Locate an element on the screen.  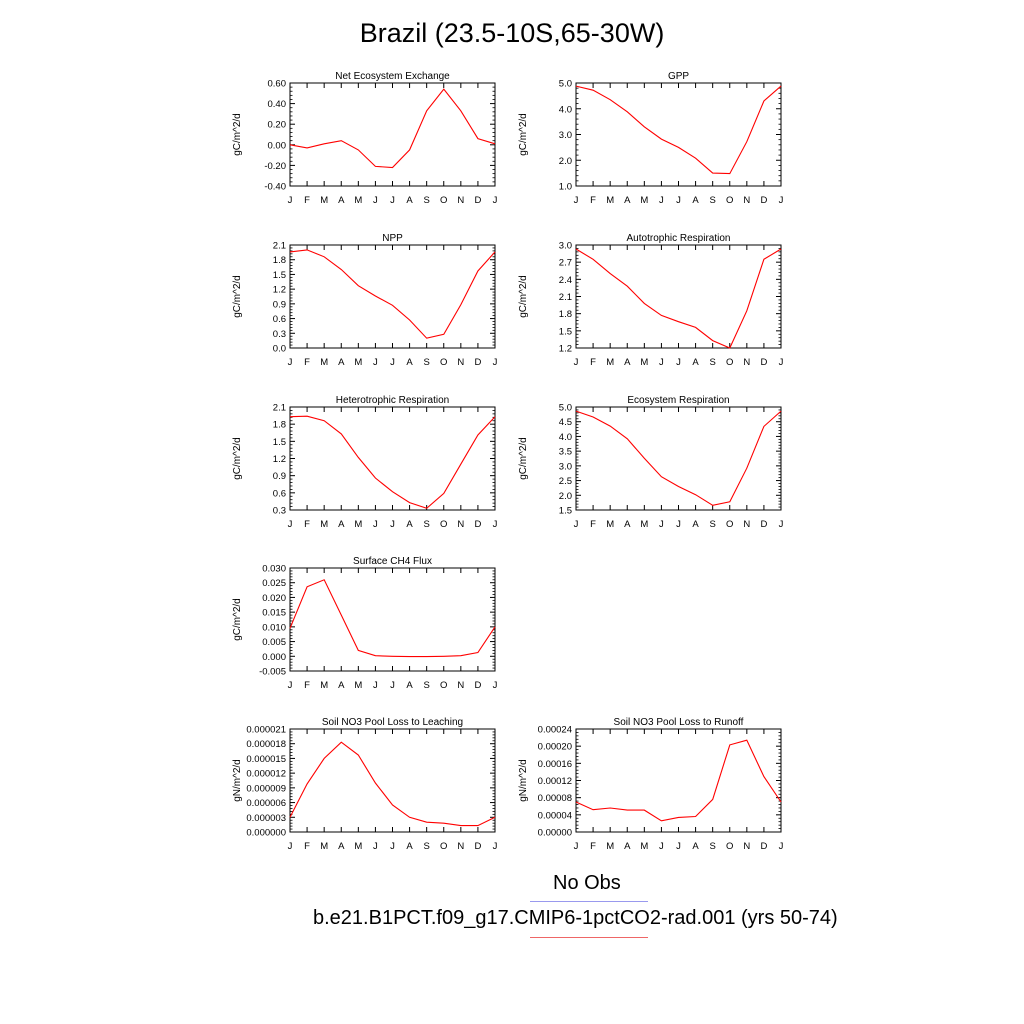
y-tick-label: 0.00016 is located at coordinates (555, 764).